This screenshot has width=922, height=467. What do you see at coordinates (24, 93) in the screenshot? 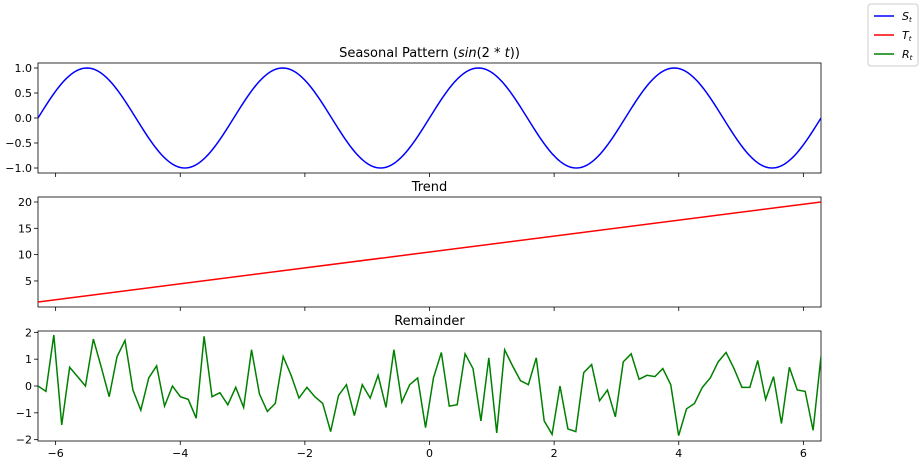
I see `y-tick-label: 0.5` at bounding box center [24, 93].